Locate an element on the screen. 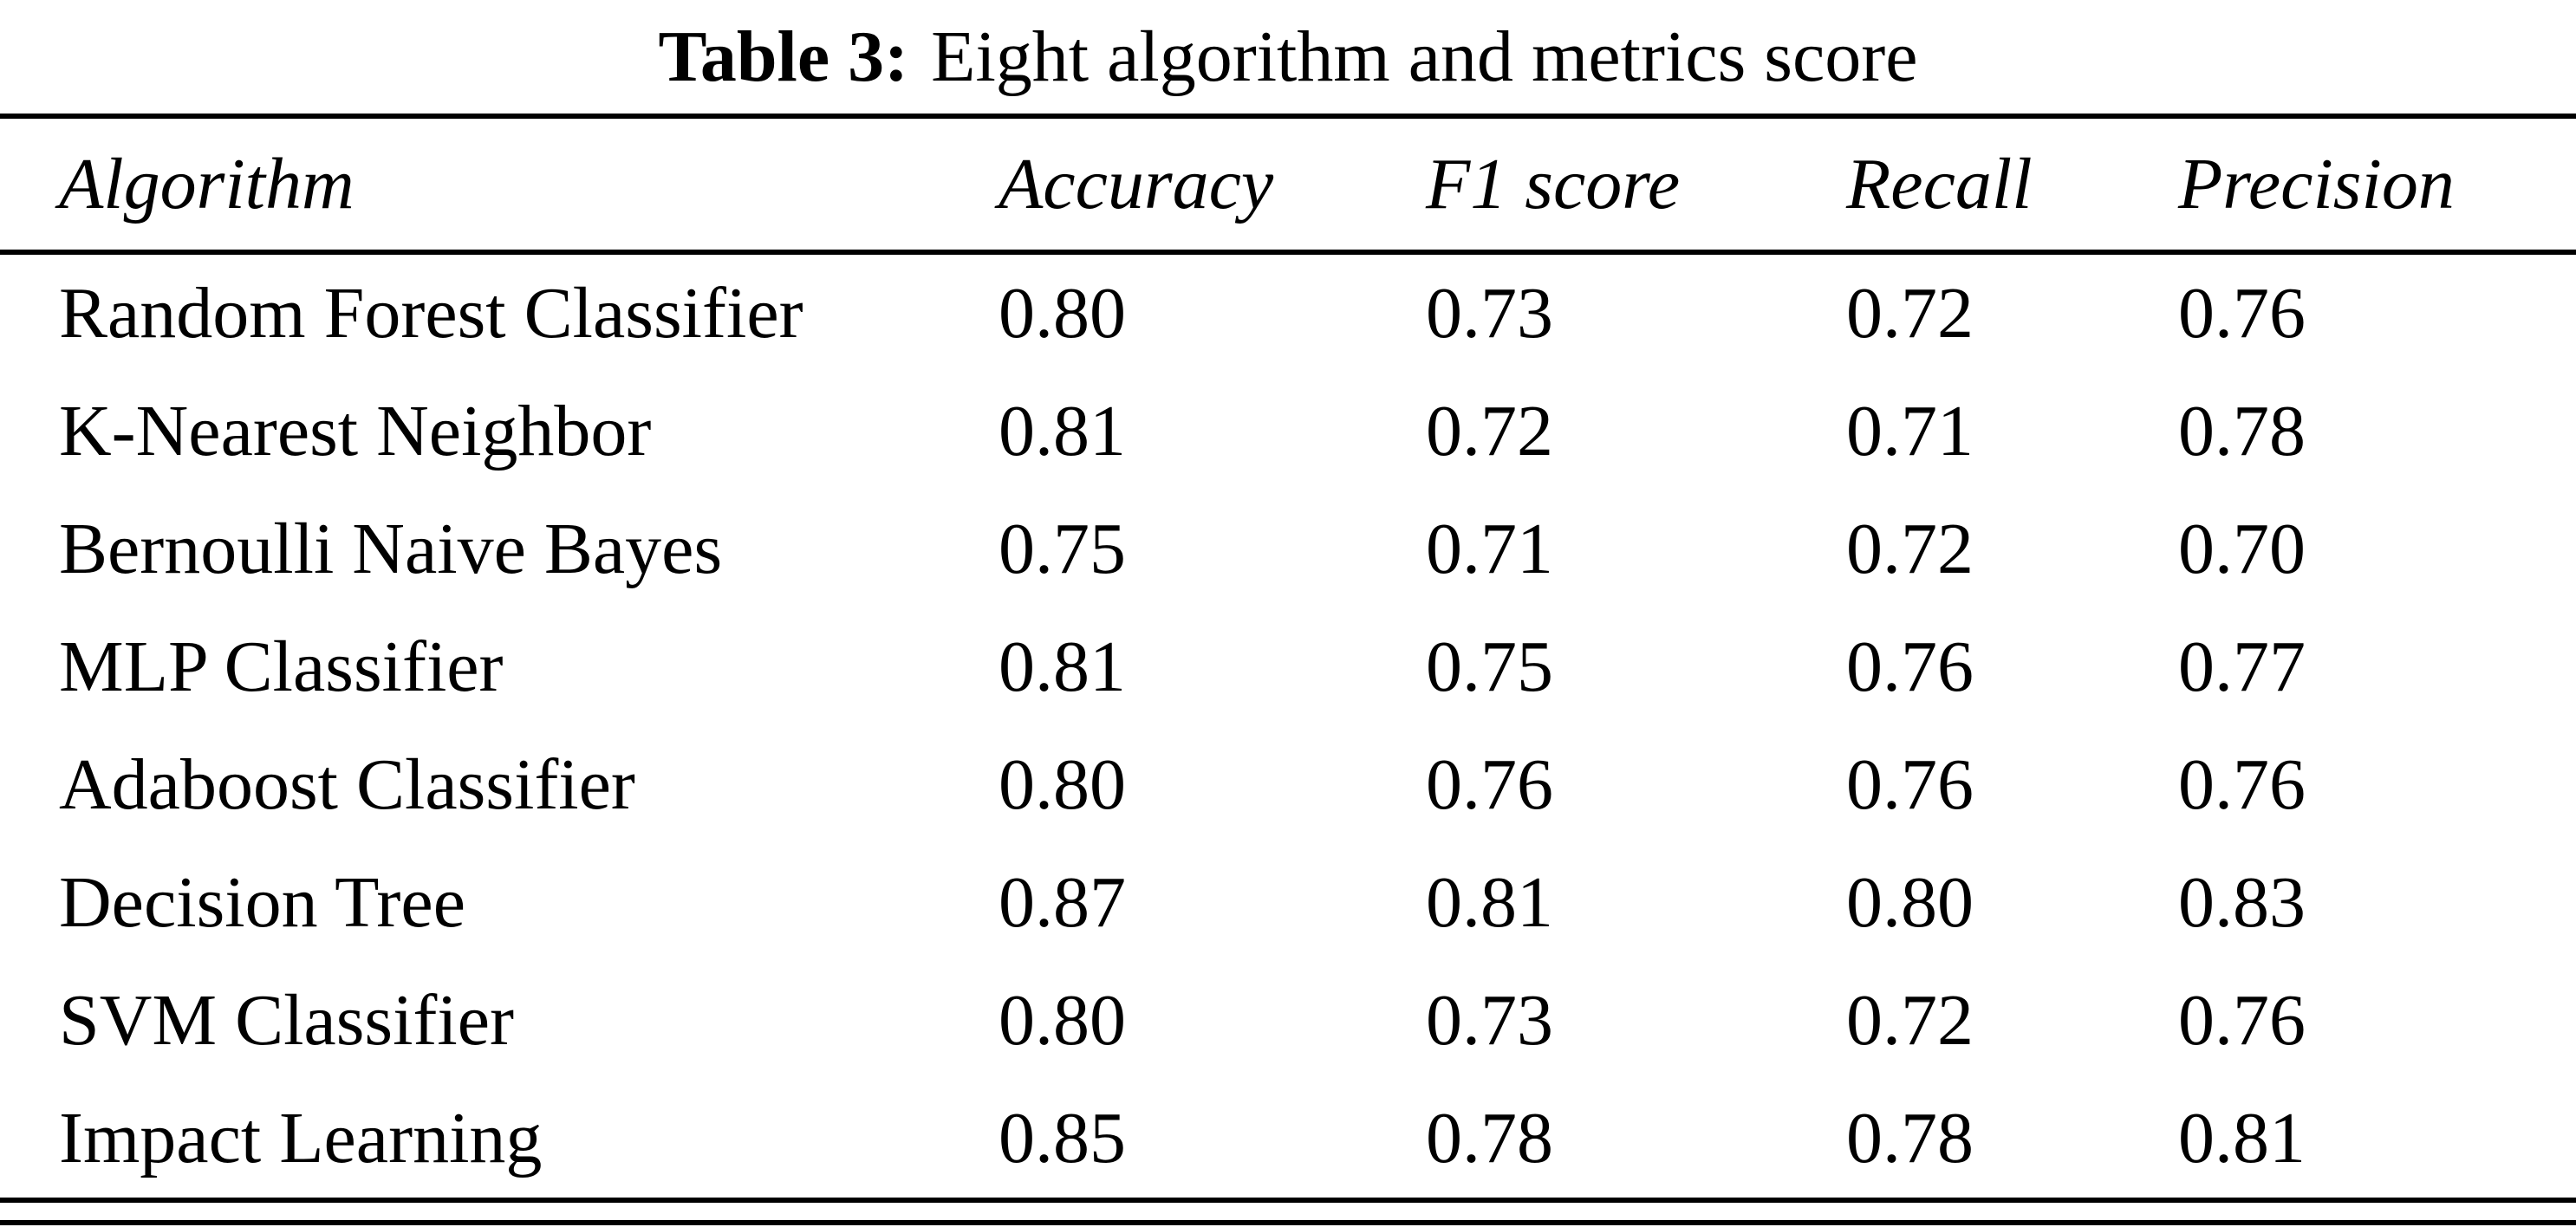 This screenshot has height=1227, width=2576. cell-f1-score: 0.78 is located at coordinates (1489, 1138).